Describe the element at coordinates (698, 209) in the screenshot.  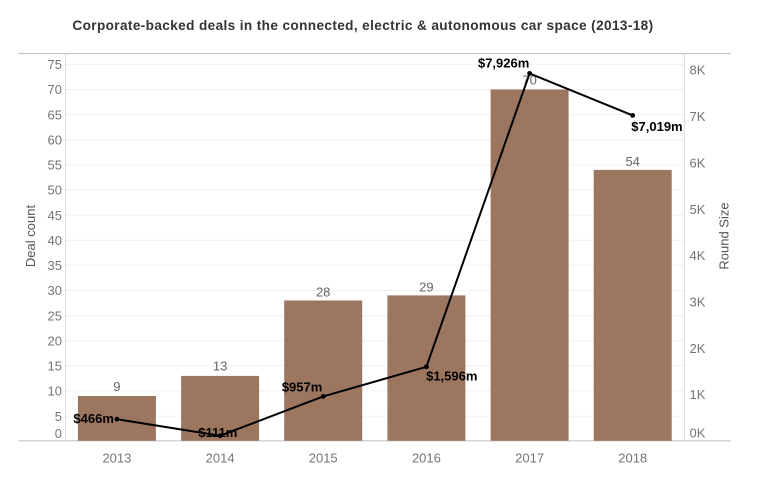
I see `svg-text: 5K` at that location.